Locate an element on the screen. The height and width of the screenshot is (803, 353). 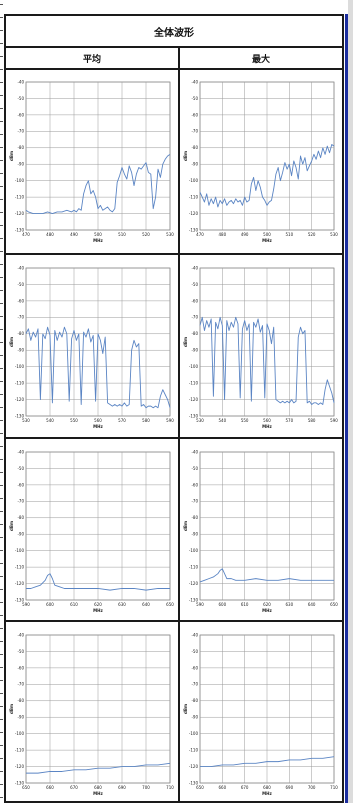
x-tick-label: 680 is located at coordinates (267, 787).